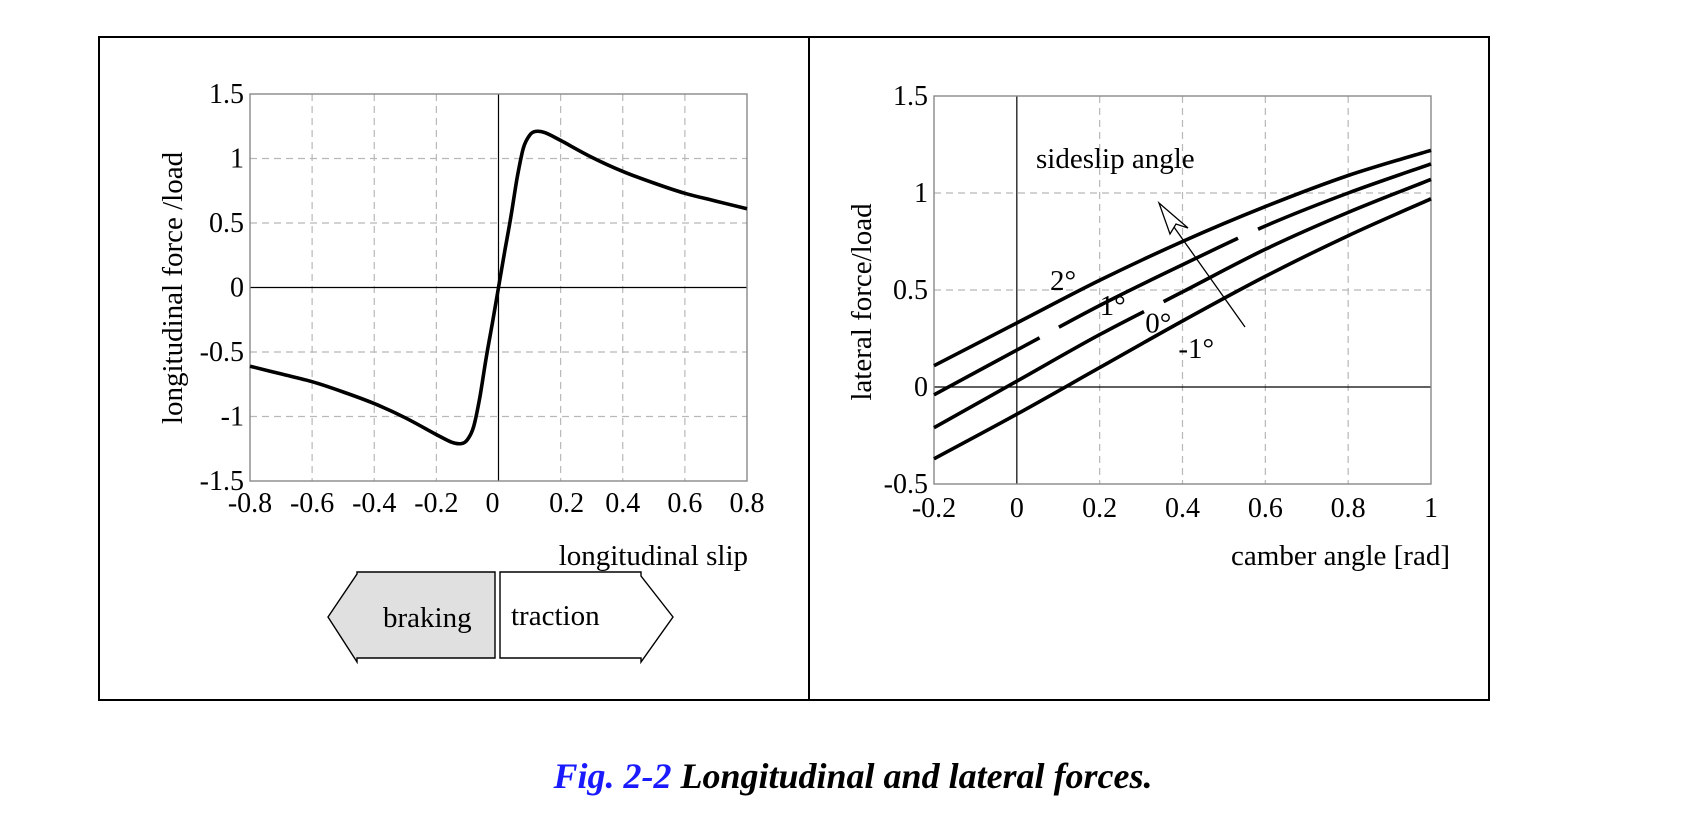 Image resolution: width=1706 pixels, height=828 pixels. Describe the element at coordinates (1113, 306) in the screenshot. I see `series-label: 1°` at that location.